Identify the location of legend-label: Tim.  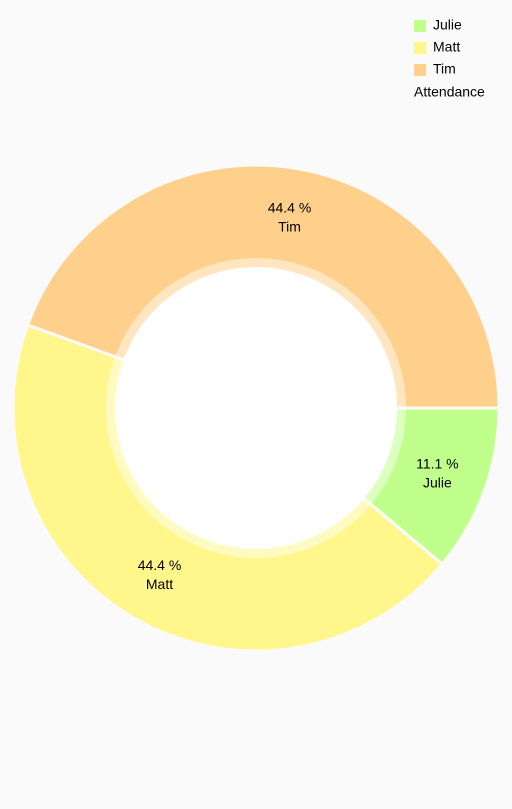
(444, 69).